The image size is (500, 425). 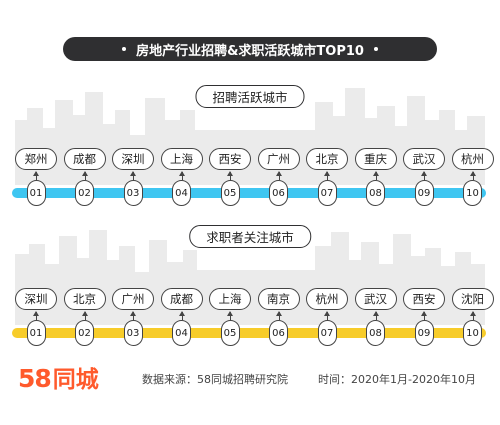 I want to click on title-dot-right, so click(x=375, y=49).